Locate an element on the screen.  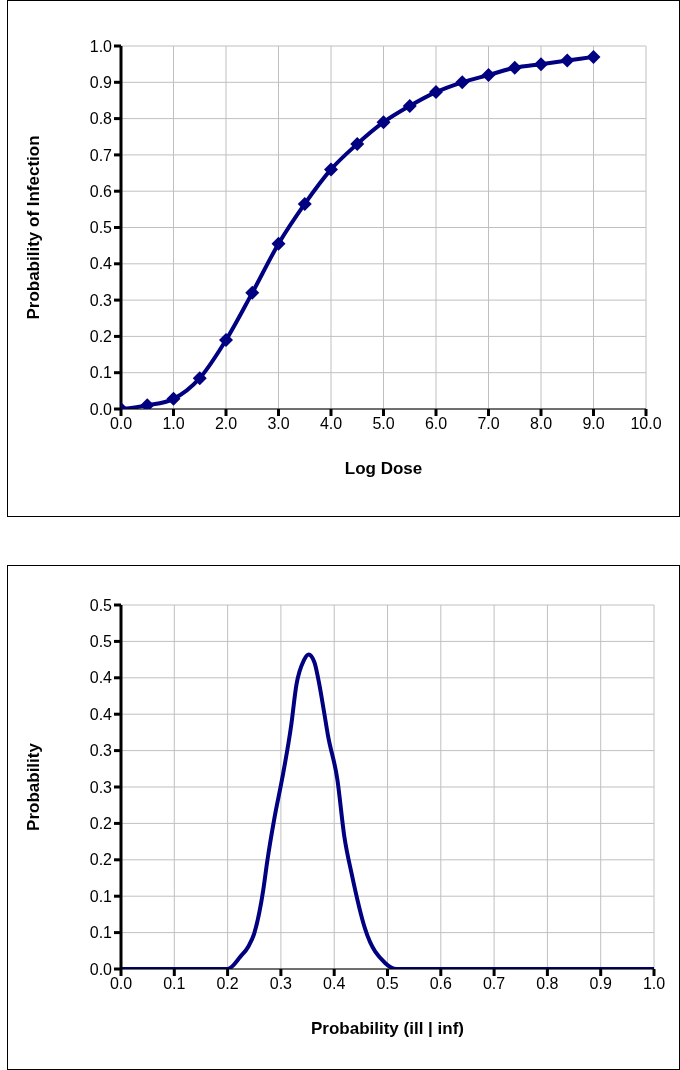
x-tick-label: 3.0 is located at coordinates (278, 424).